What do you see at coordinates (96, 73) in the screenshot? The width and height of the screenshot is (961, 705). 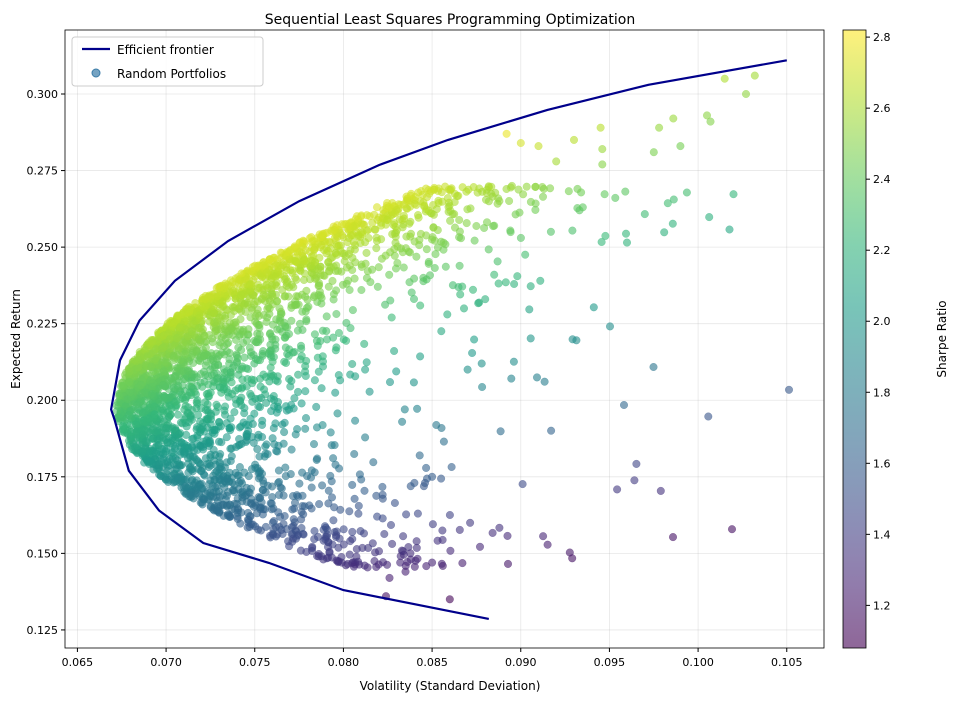 I see `legend-portfolios-swatch` at bounding box center [96, 73].